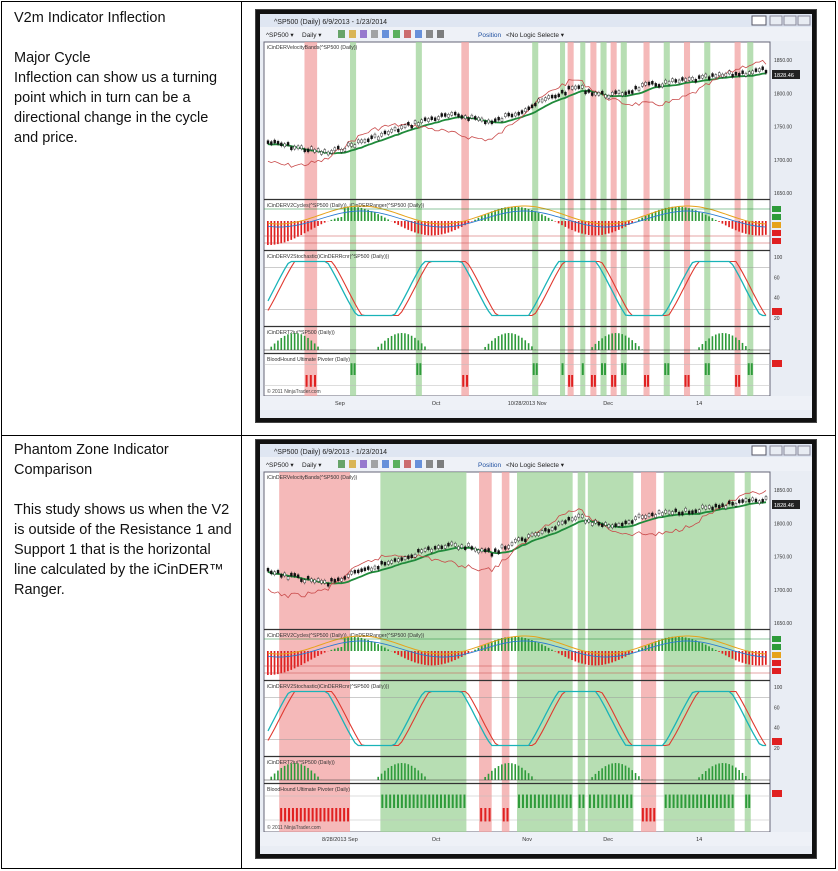  What do you see at coordinates (301, 333) in the screenshot?
I see `panel-label: iCinDERT2iu(^SP500 (Daily))` at bounding box center [301, 333].